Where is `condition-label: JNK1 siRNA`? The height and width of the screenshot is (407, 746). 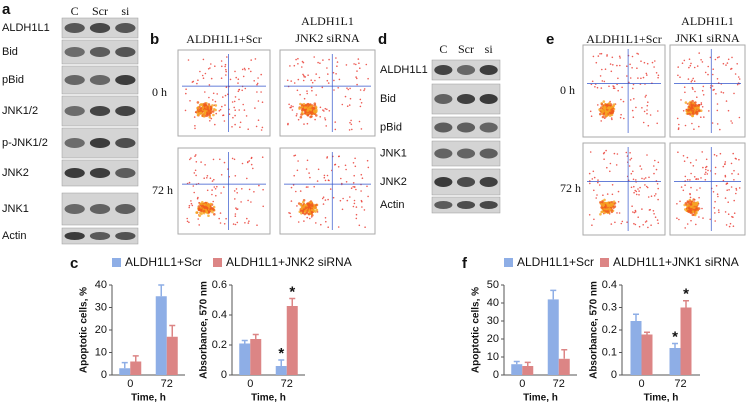
condition-label: JNK1 siRNA is located at coordinates (707, 38).